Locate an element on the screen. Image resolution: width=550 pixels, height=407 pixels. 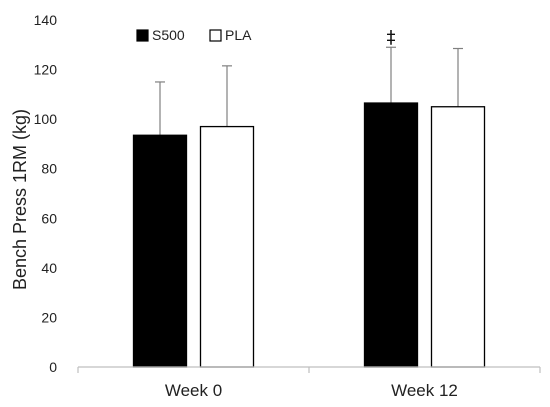
category-labels: Week 0 Week 12 is located at coordinates (311, 390).